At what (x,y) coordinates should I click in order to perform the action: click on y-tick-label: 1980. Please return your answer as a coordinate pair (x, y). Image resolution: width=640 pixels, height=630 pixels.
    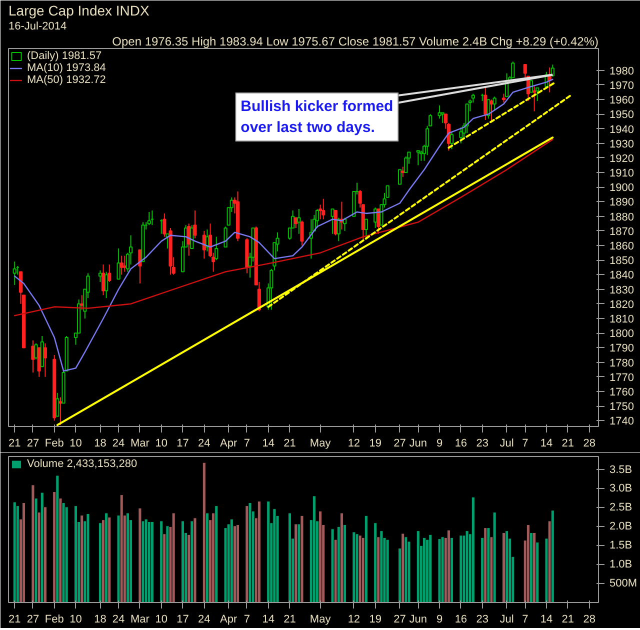
    Looking at the image, I should click on (622, 71).